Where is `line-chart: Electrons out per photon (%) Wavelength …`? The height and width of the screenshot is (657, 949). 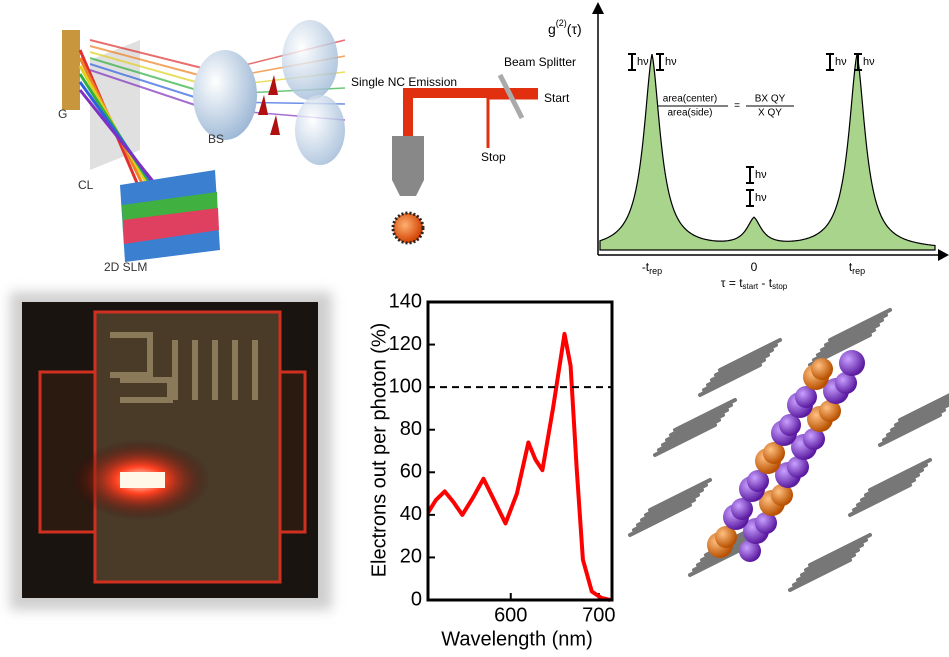
line-chart: Electrons out per photon (%) Wavelength … is located at coordinates (491, 470).